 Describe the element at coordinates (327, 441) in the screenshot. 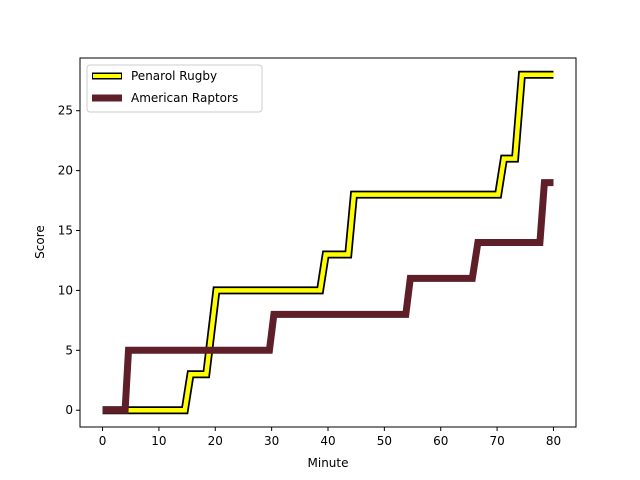

I see `x-tick-label: 40` at that location.